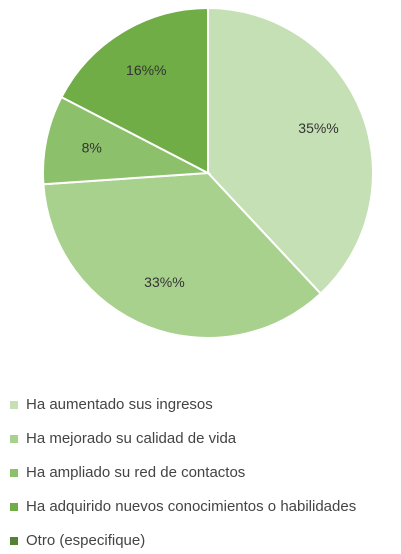 This screenshot has height=554, width=401. I want to click on slice-label: 16%%, so click(146, 70).